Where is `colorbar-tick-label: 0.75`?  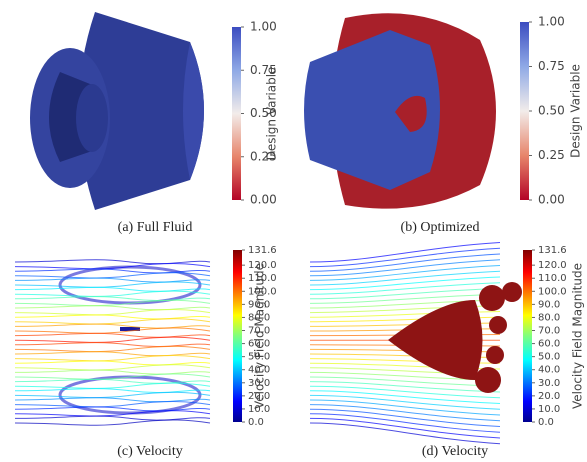
colorbar-tick-label: 0.75 is located at coordinates (263, 70).